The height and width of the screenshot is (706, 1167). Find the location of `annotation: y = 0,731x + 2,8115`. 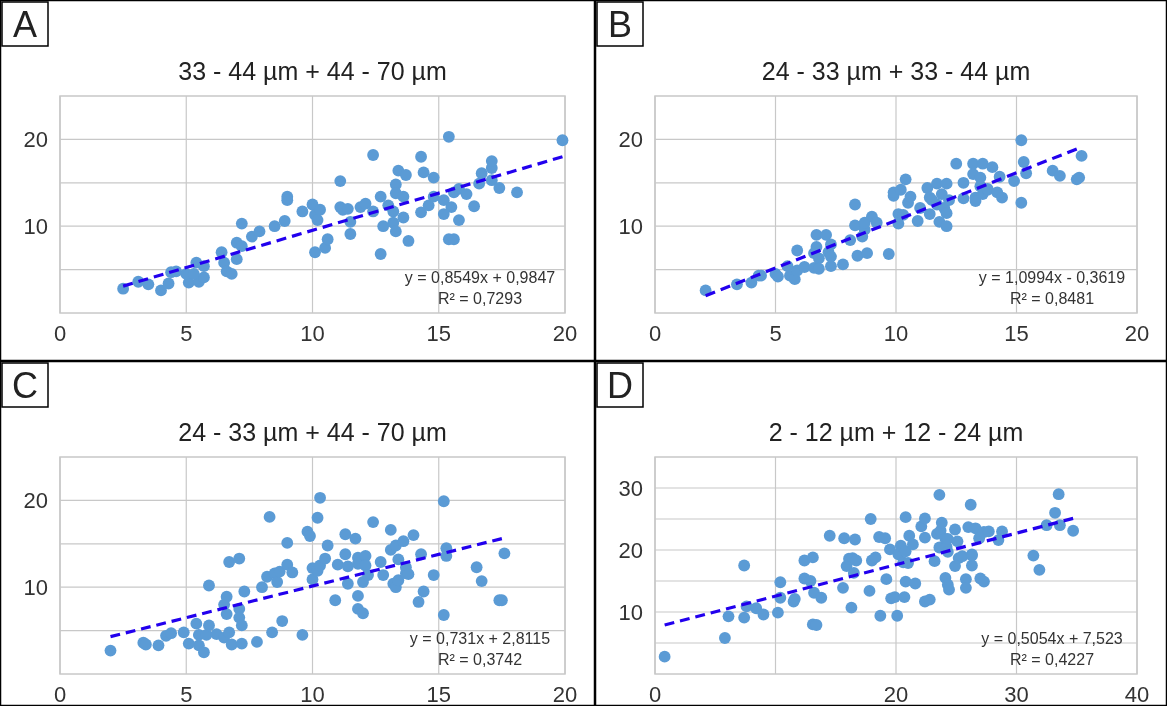

annotation: y = 0,731x + 2,8115 is located at coordinates (480, 638).